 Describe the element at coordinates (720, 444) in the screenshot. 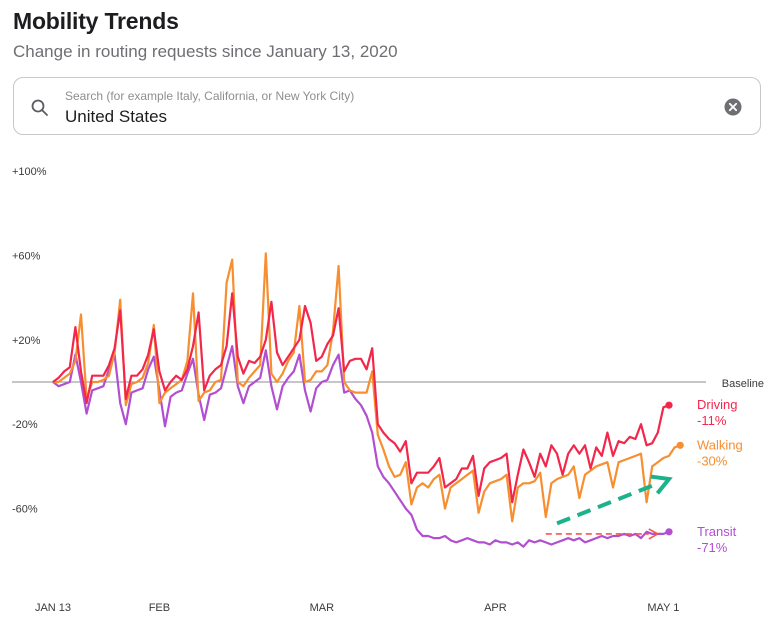

I see `series-name-walking: Walking` at that location.